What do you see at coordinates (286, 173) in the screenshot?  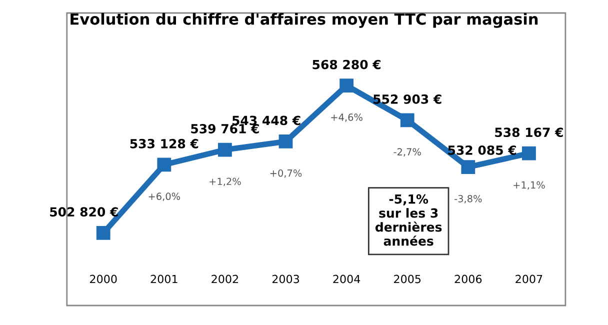 I see `annotation: +0,7%` at bounding box center [286, 173].